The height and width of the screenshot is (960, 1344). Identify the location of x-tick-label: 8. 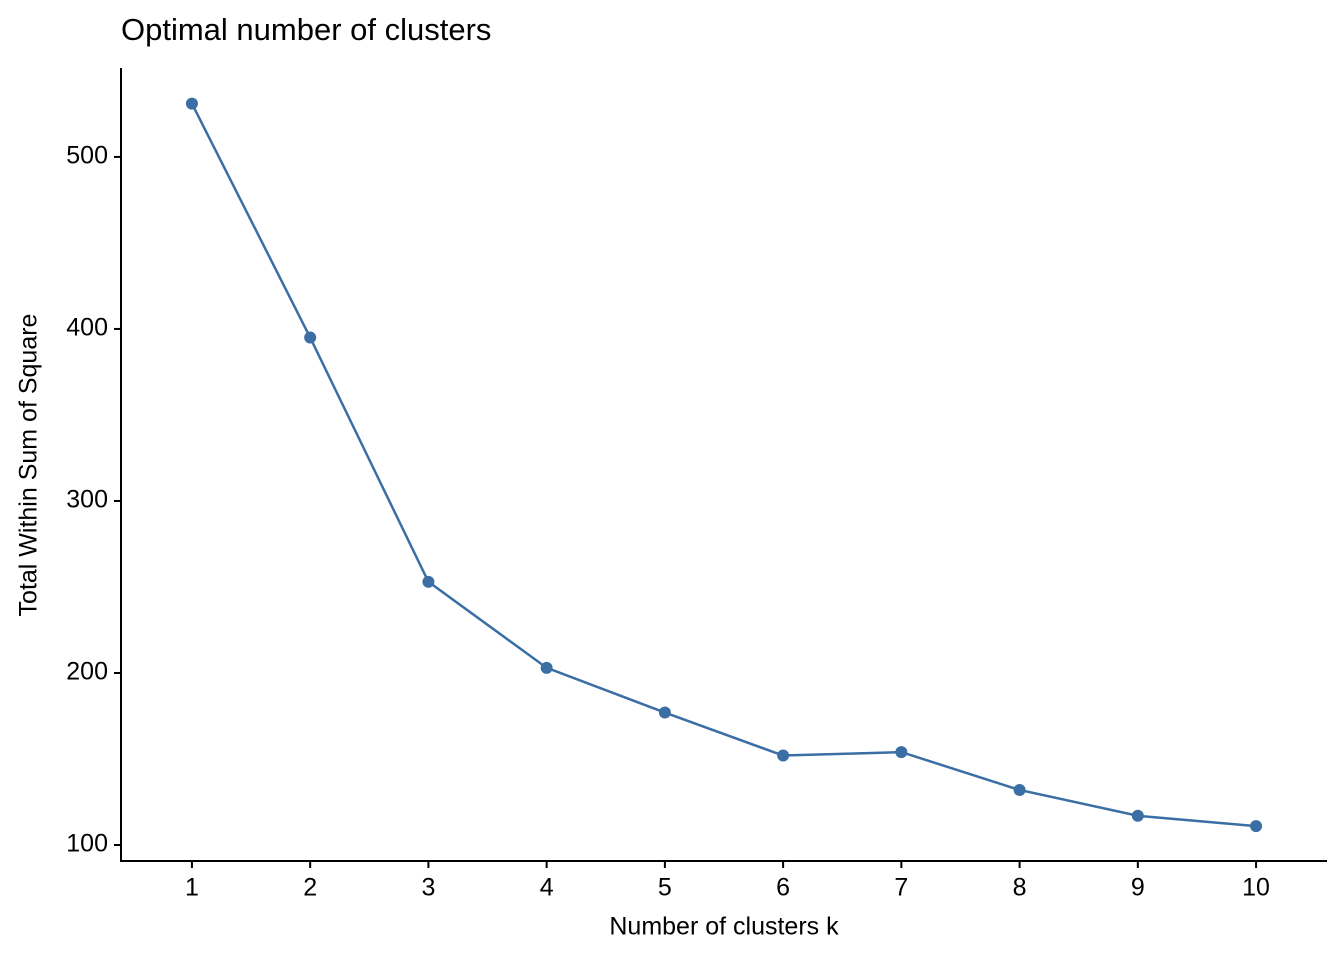
(1020, 888).